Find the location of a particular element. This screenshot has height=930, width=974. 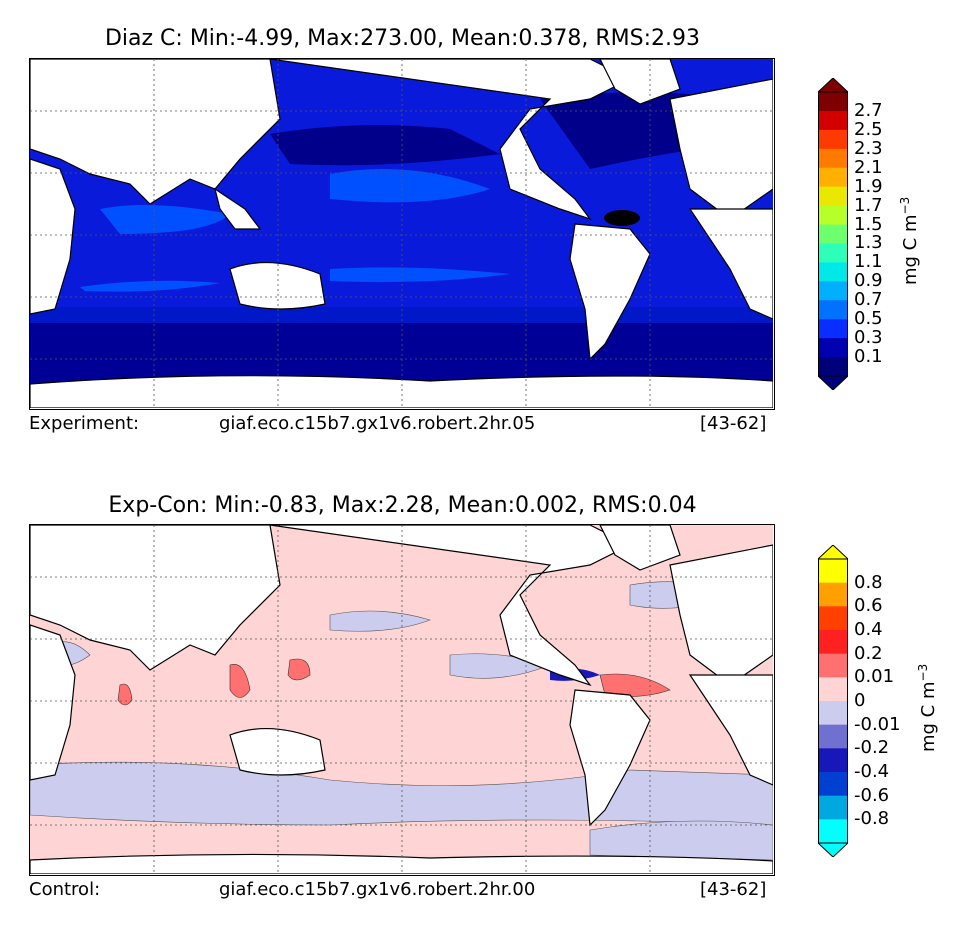

top-colorbar-tick-label: 0.9 is located at coordinates (868, 281).